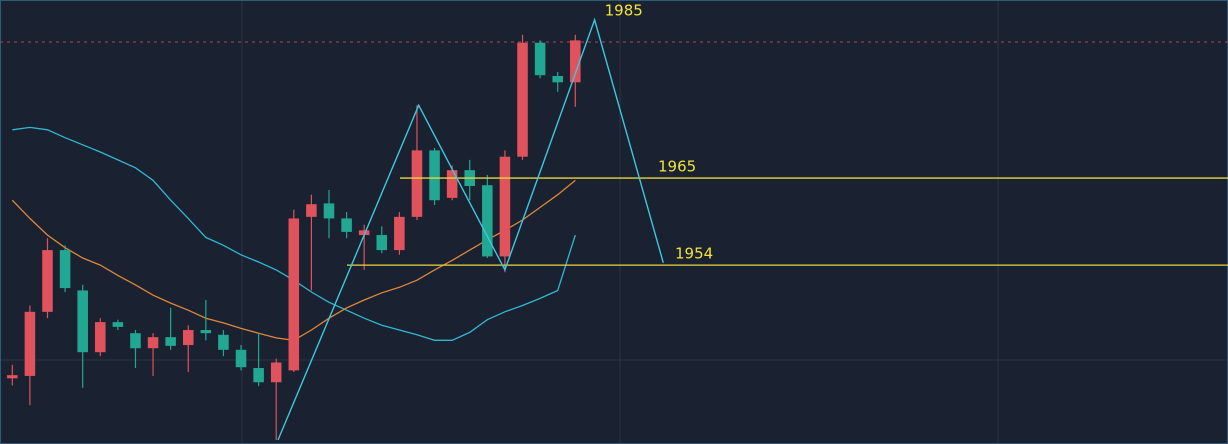 The height and width of the screenshot is (444, 1228). Describe the element at coordinates (624, 10) in the screenshot. I see `peak-label: 1985` at that location.